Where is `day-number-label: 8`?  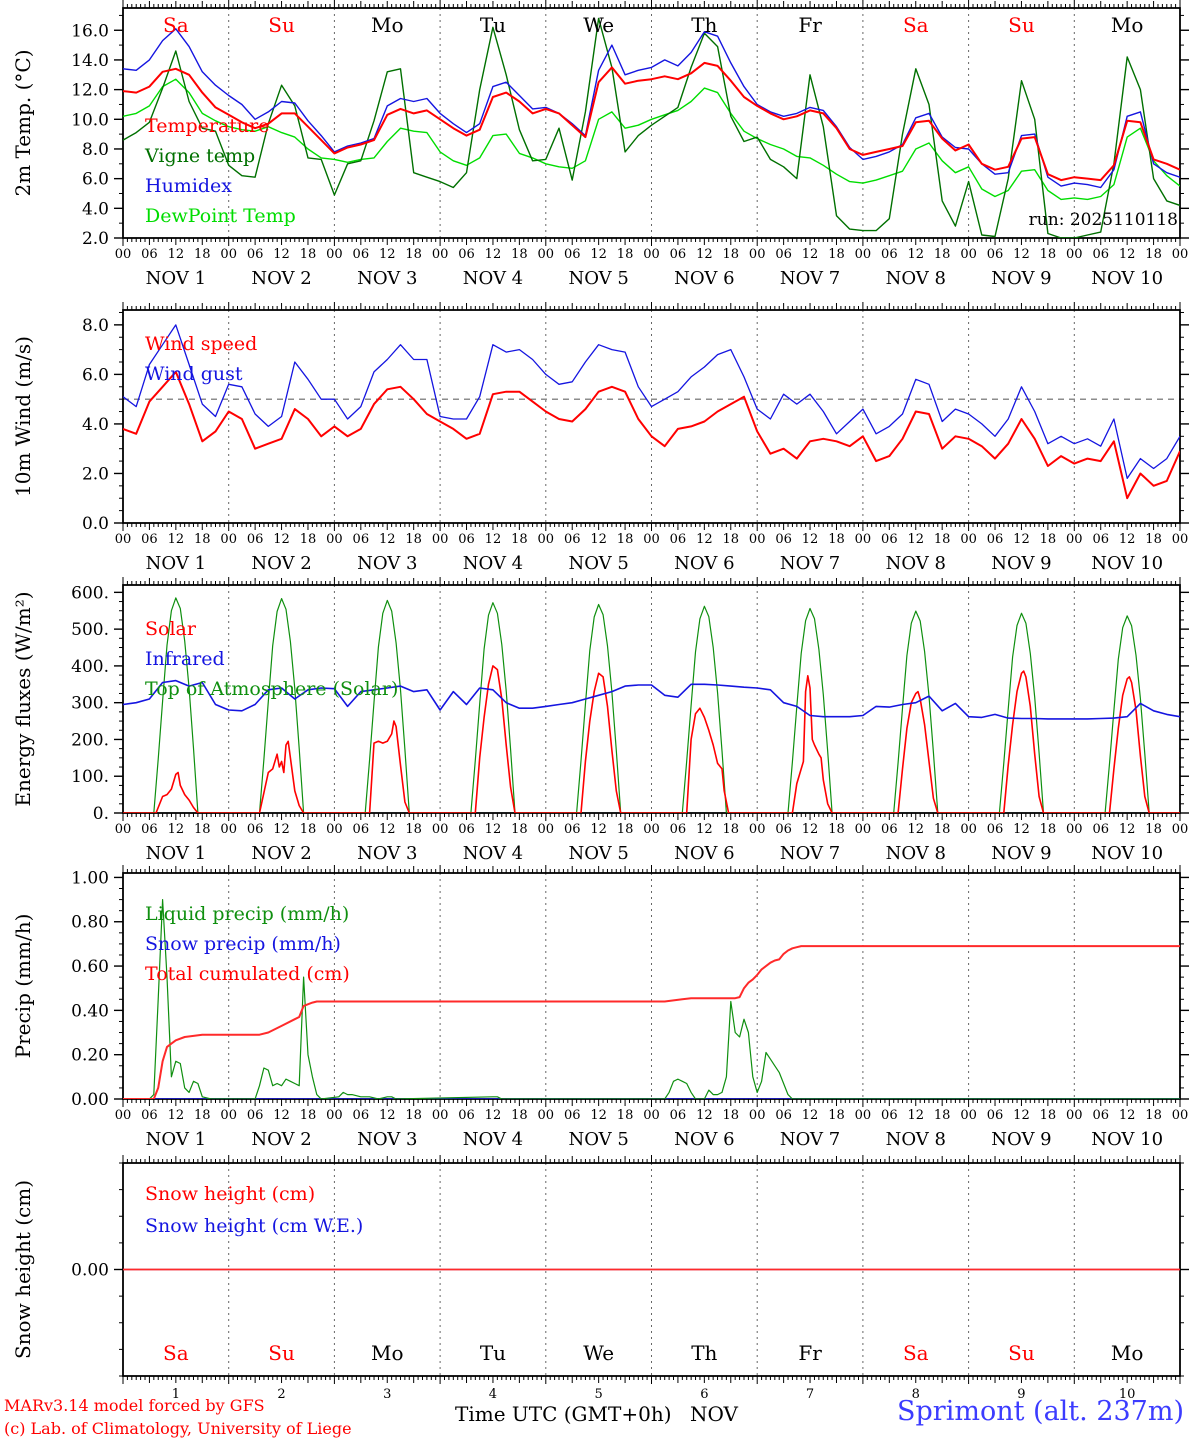
day-number-label: 8 is located at coordinates (916, 1394).